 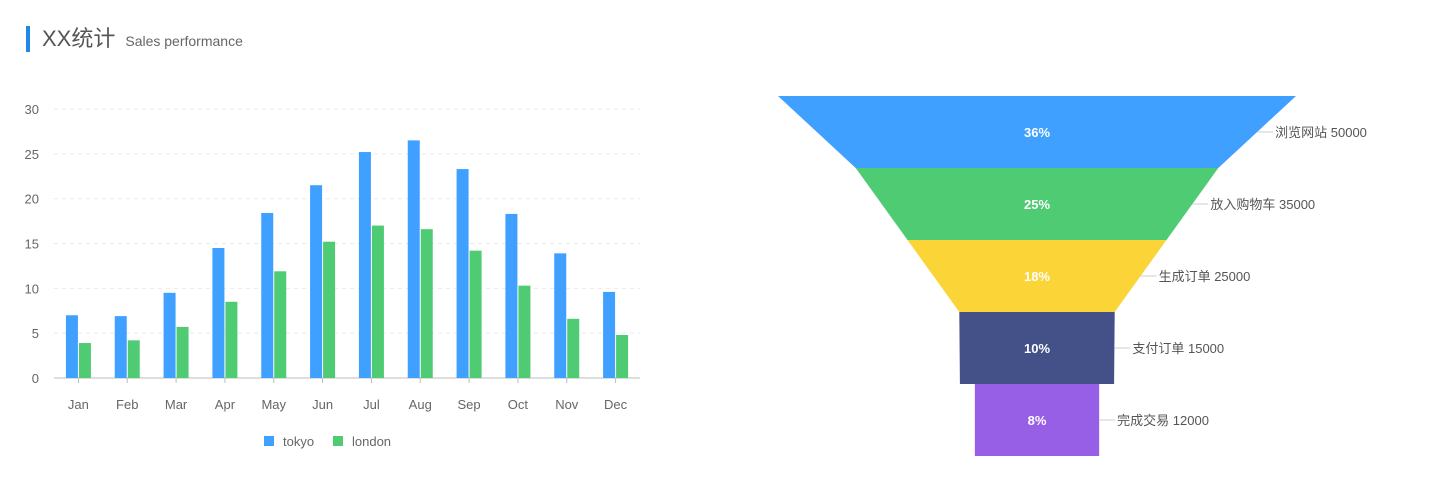 I want to click on legend-label: tokyo, so click(x=298, y=441).